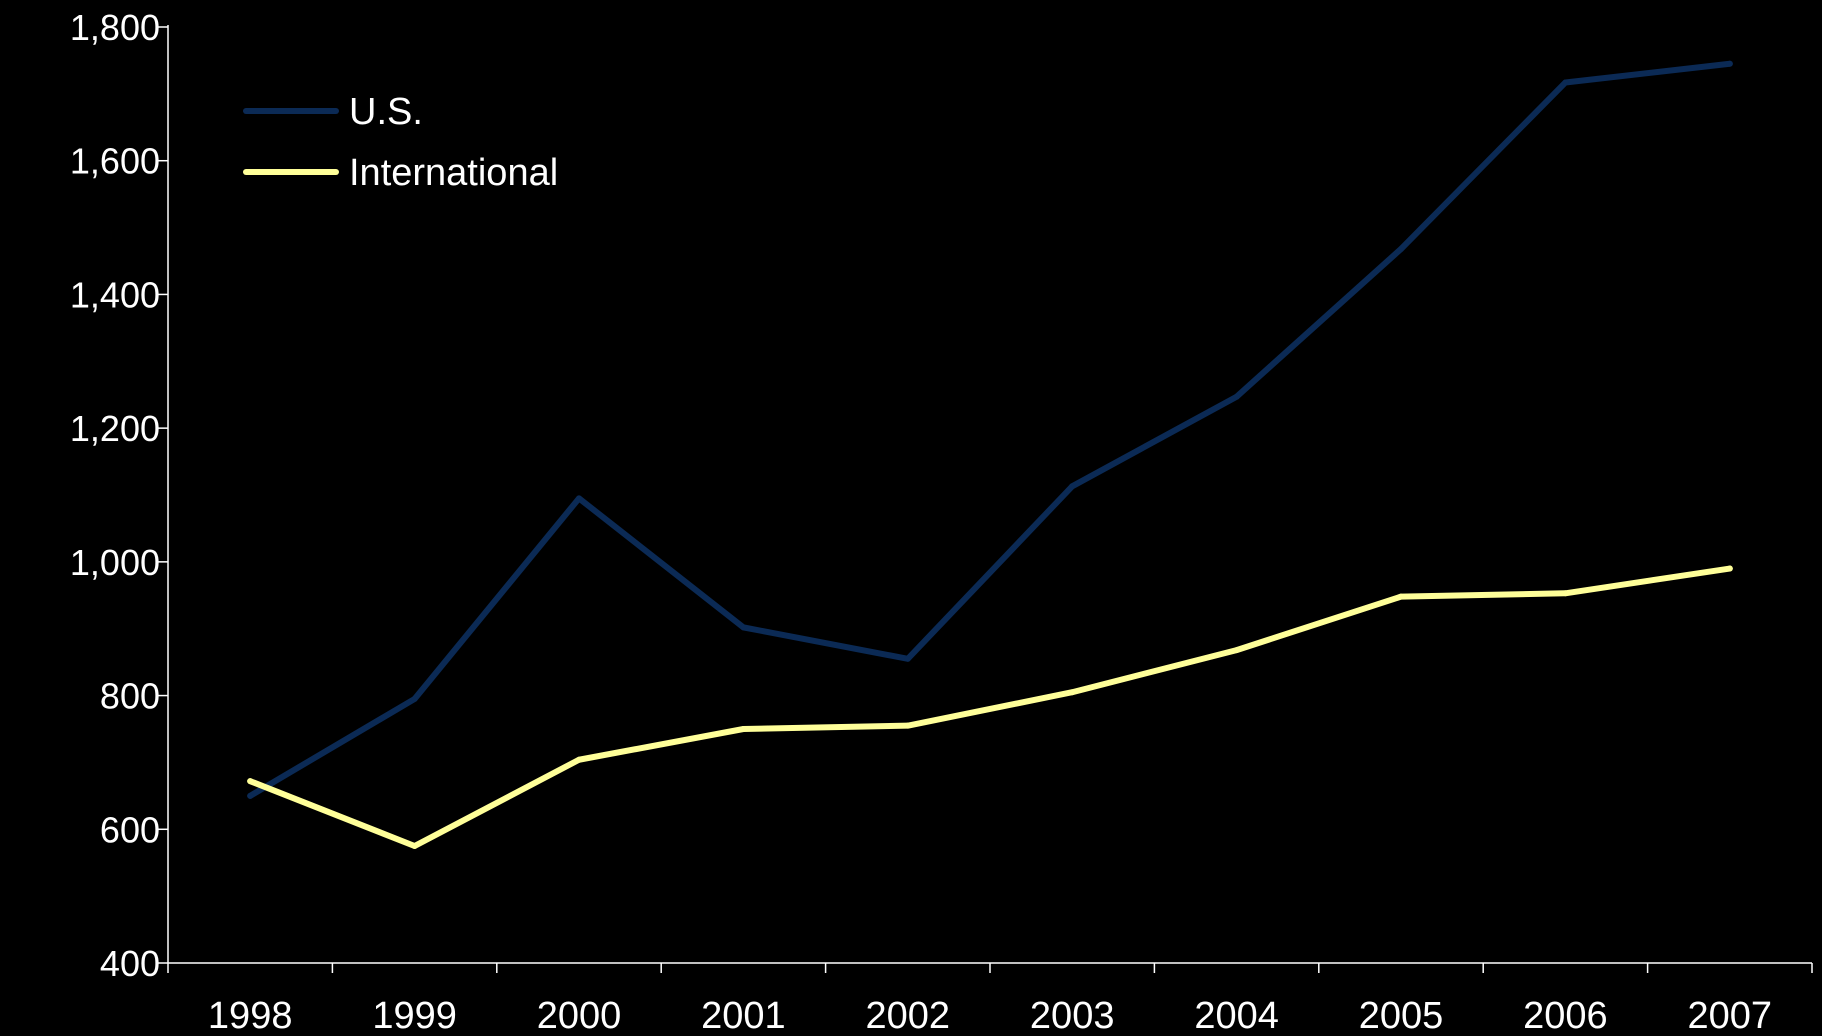 This screenshot has height=1036, width=1822. I want to click on y-tick-label: 1,600, so click(115, 161).